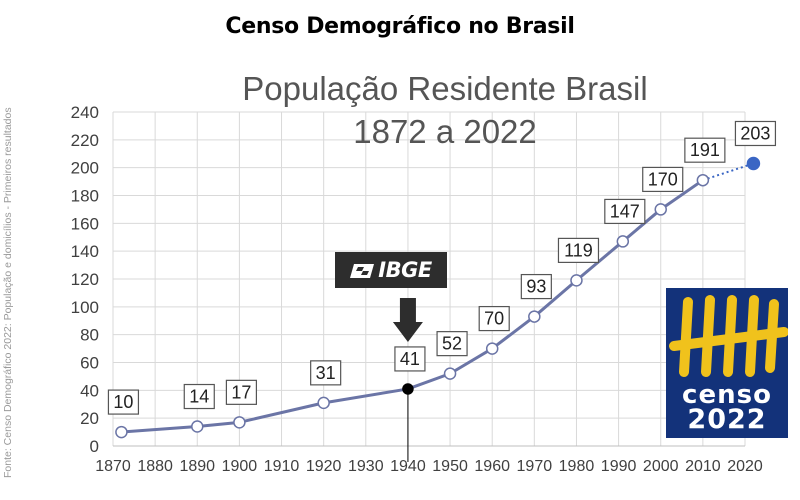 This screenshot has height=500, width=800. Describe the element at coordinates (94, 446) in the screenshot. I see `y-tick-label: 0` at that location.